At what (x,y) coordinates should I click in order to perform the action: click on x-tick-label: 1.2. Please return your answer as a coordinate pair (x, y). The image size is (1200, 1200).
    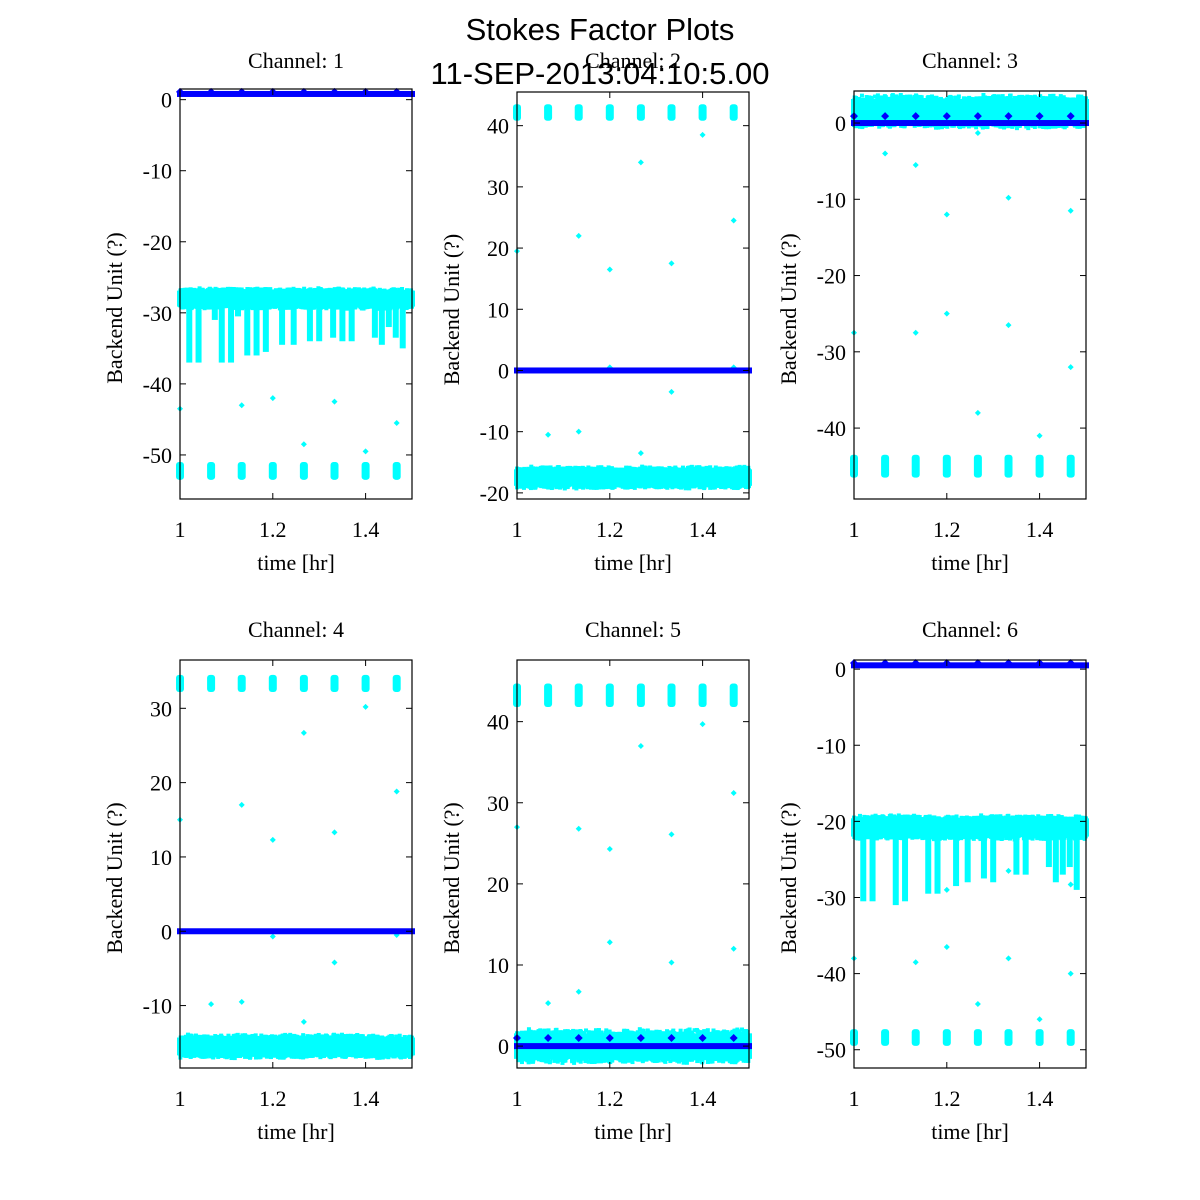
    Looking at the image, I should click on (273, 529).